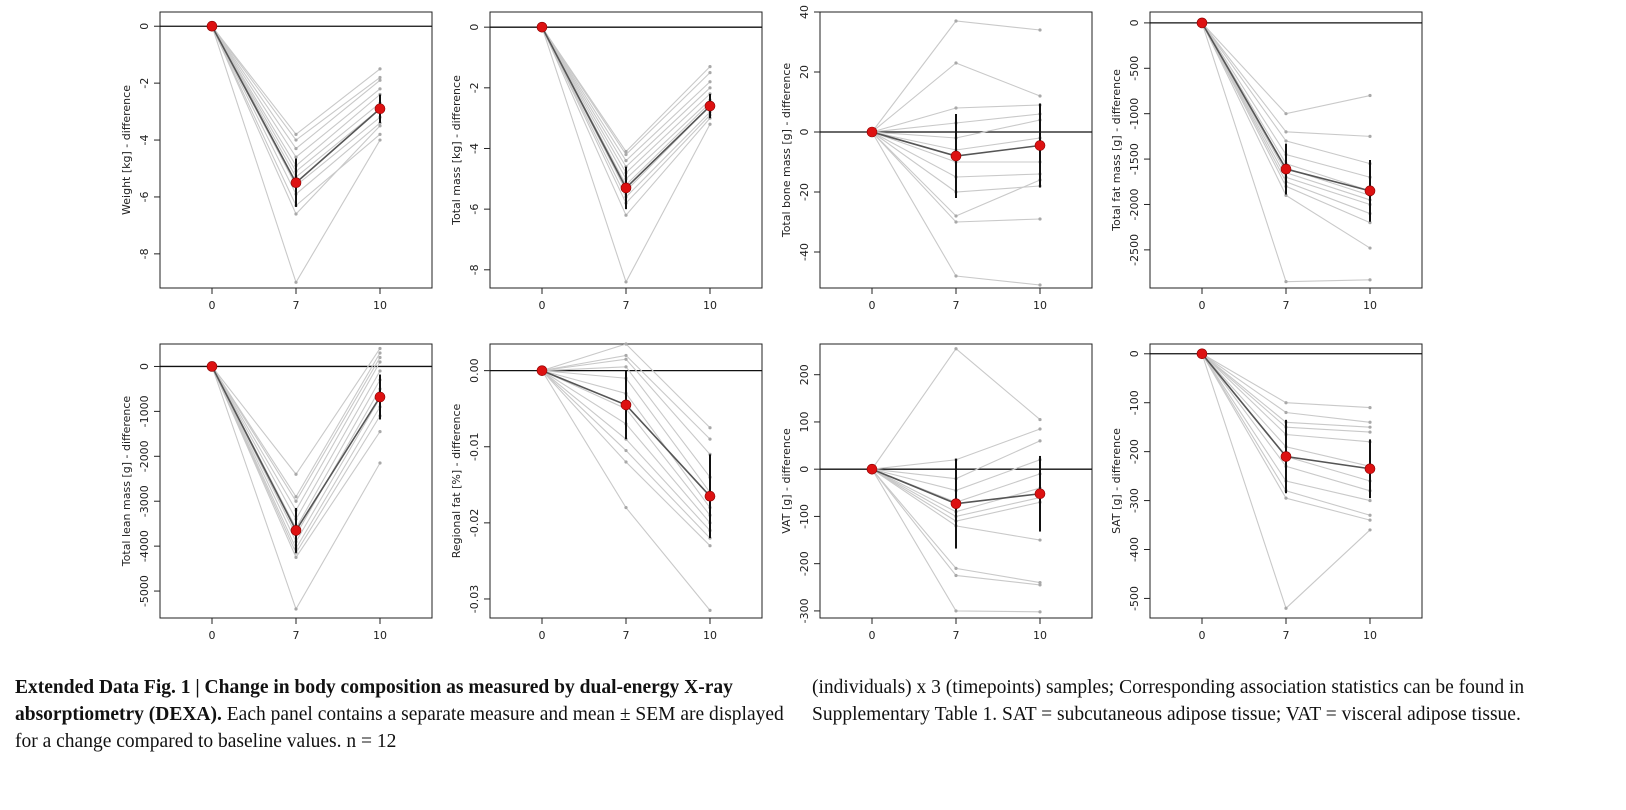 The image size is (1626, 810). I want to click on y-tick-label: 200, so click(804, 374).